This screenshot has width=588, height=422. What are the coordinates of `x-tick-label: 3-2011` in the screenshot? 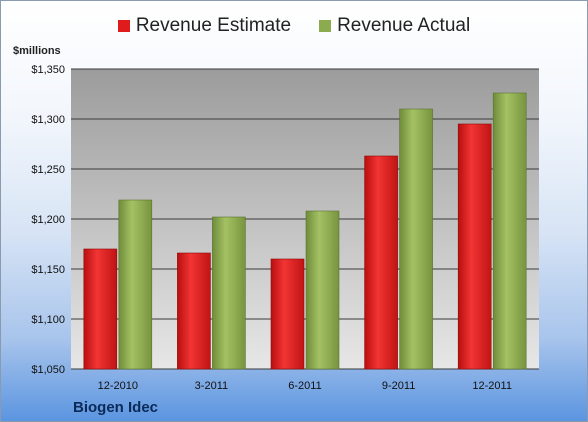 It's located at (211, 386).